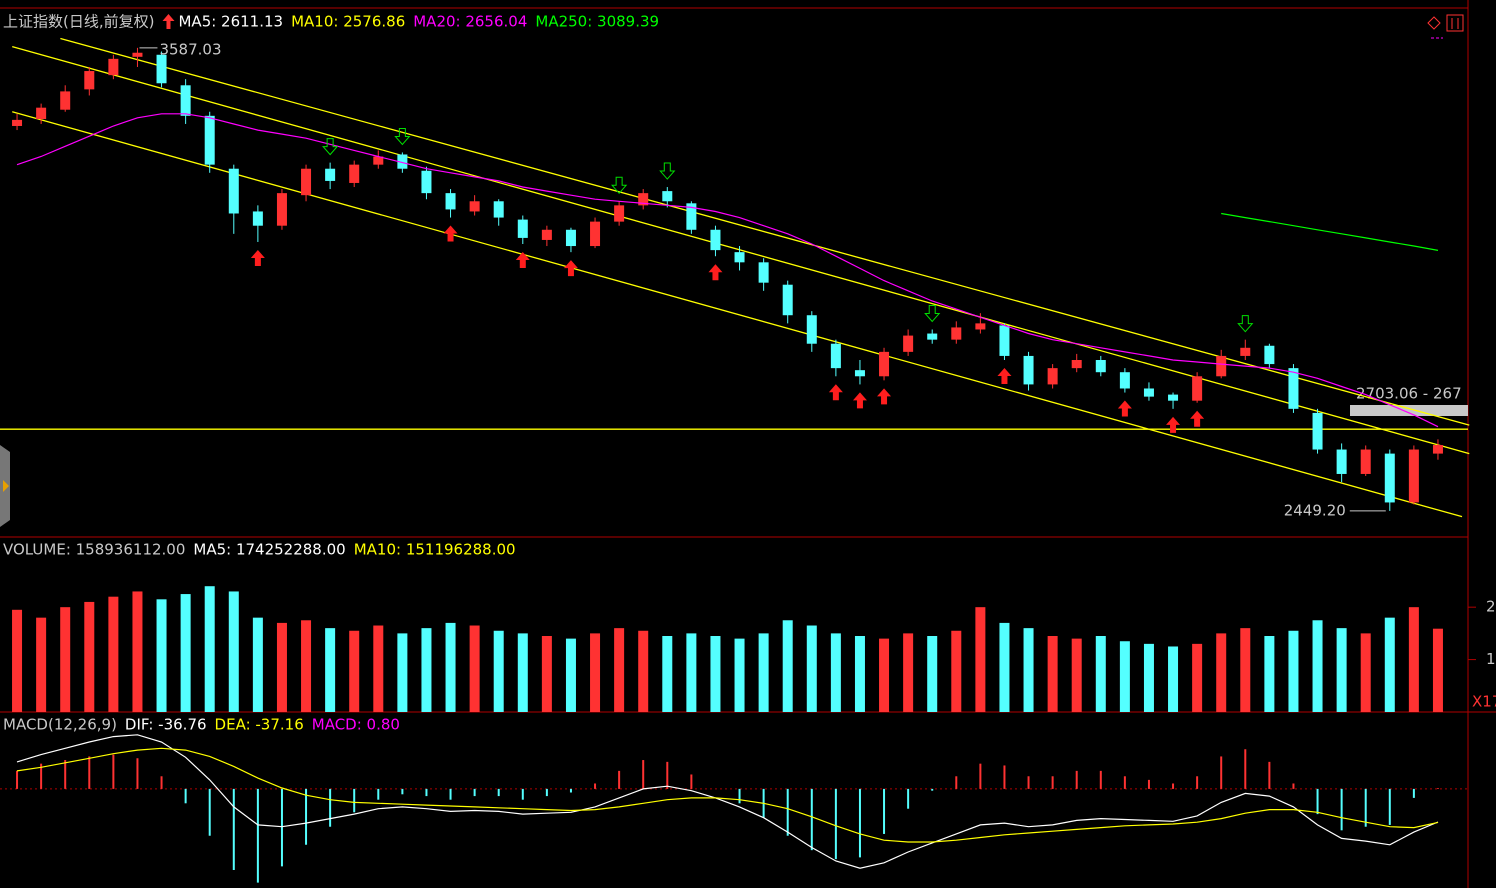 Image resolution: width=1496 pixels, height=888 pixels. I want to click on legend-item: MA5: 2611.13, so click(230, 22).